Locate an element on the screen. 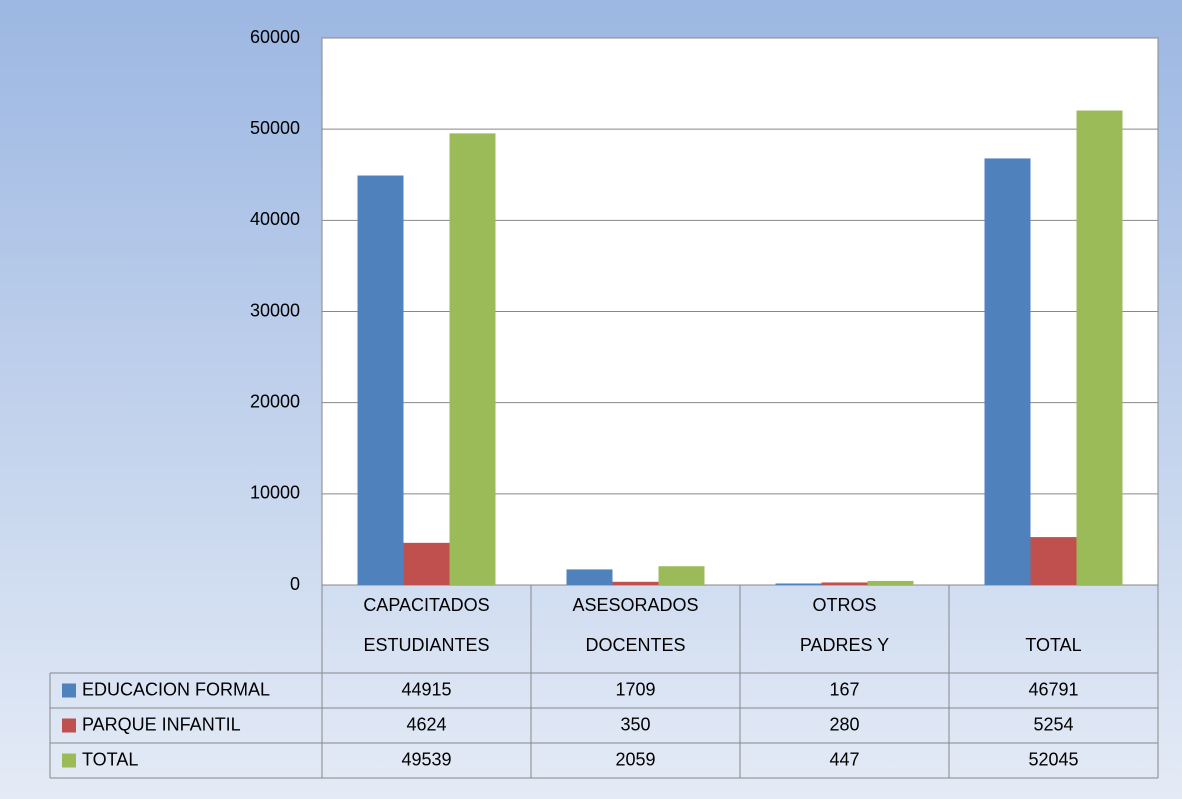 This screenshot has width=1182, height=799. y-tick-label: 30000 is located at coordinates (275, 310).